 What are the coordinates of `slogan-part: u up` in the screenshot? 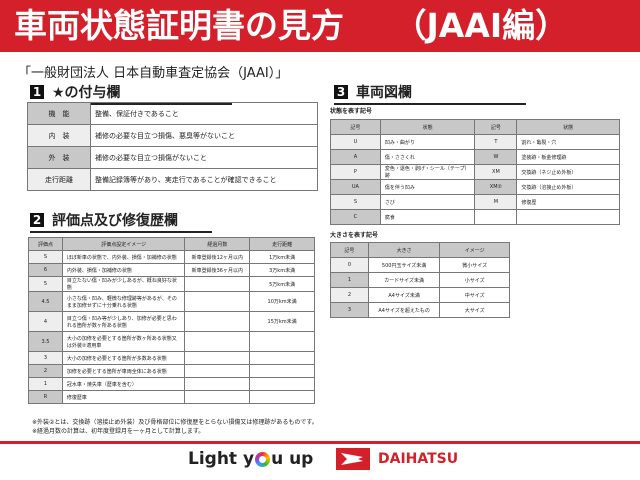 It's located at (292, 459).